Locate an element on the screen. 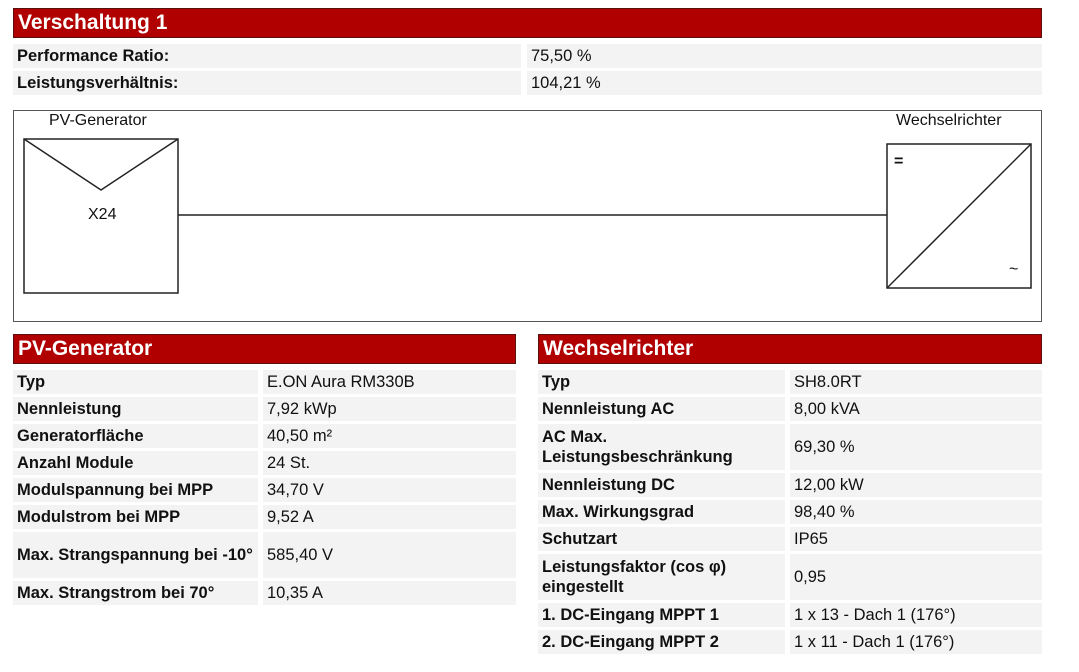 This screenshot has width=1079, height=672. section-title: Verschaltung 1 is located at coordinates (527, 23).